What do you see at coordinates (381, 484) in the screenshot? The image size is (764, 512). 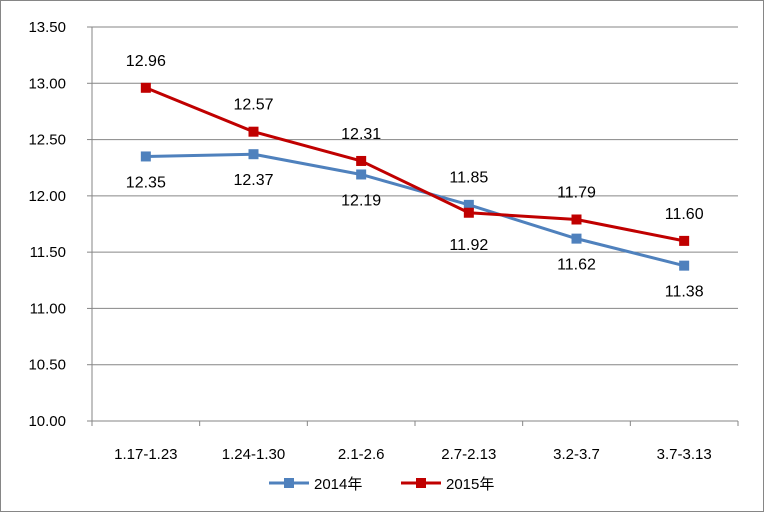 I see `legend: 2014年 2015年` at bounding box center [381, 484].